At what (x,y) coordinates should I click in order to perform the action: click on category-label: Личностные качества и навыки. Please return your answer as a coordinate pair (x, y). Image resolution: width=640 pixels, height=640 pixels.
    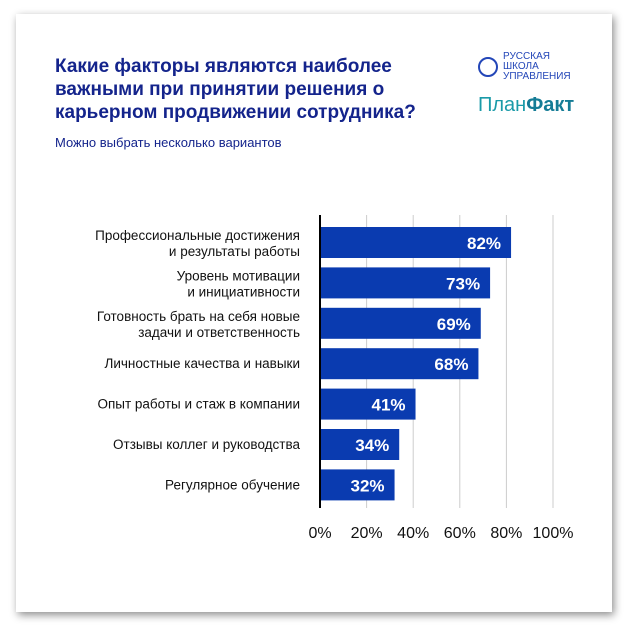
    Looking at the image, I should click on (203, 363).